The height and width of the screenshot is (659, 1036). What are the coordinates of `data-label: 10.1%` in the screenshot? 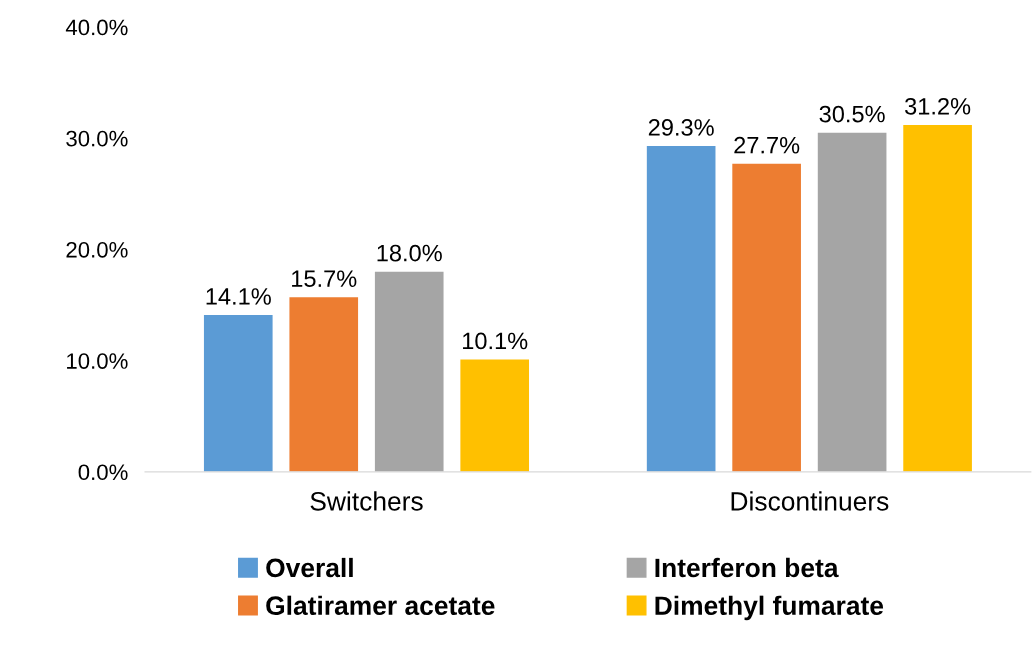 It's located at (495, 341).